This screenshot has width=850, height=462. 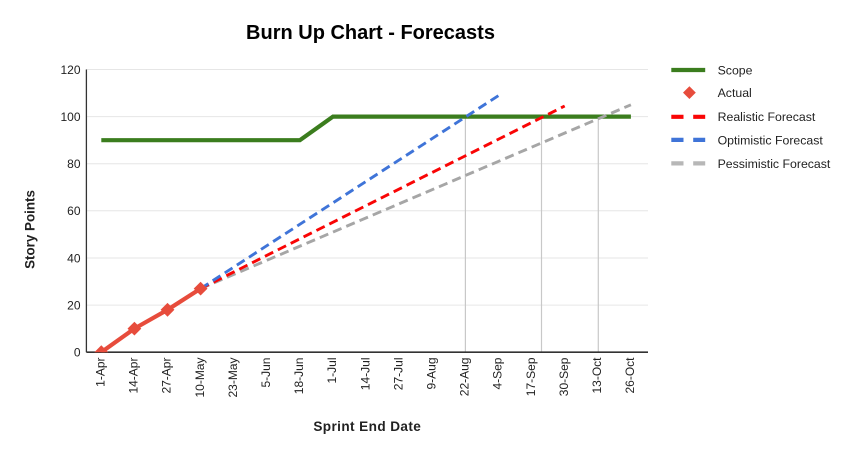 What do you see at coordinates (233, 378) in the screenshot?
I see `svg-text: 23-May` at bounding box center [233, 378].